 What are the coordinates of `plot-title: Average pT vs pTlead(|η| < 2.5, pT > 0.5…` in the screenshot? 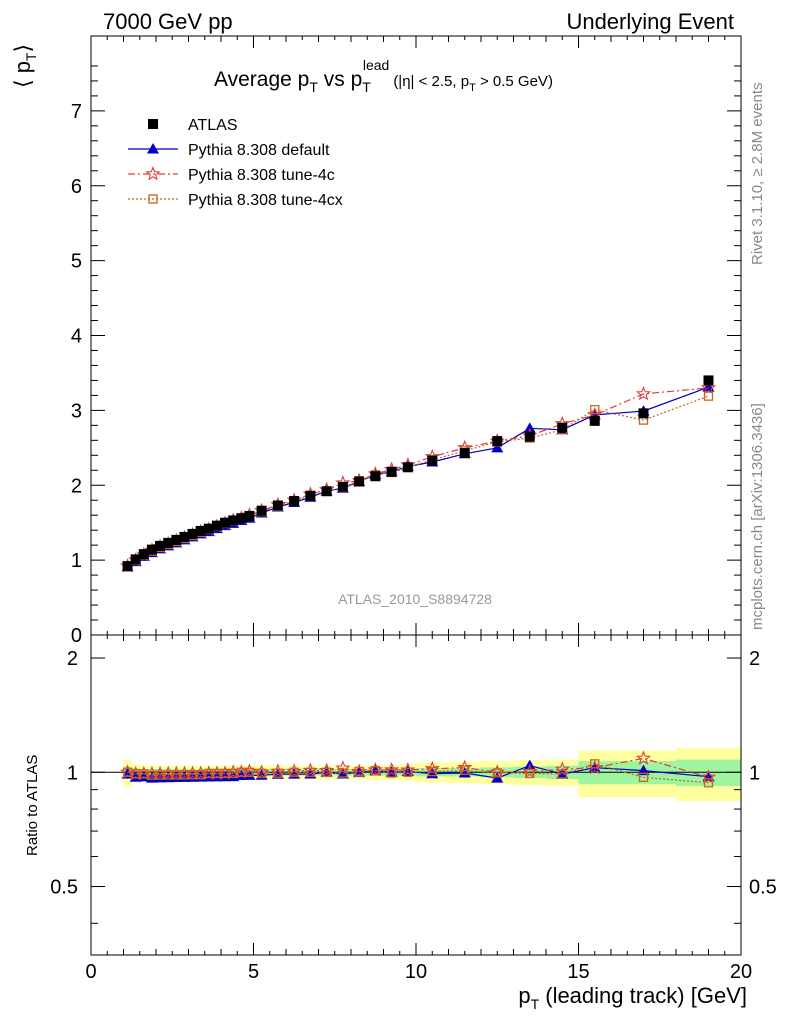 It's located at (383, 76).